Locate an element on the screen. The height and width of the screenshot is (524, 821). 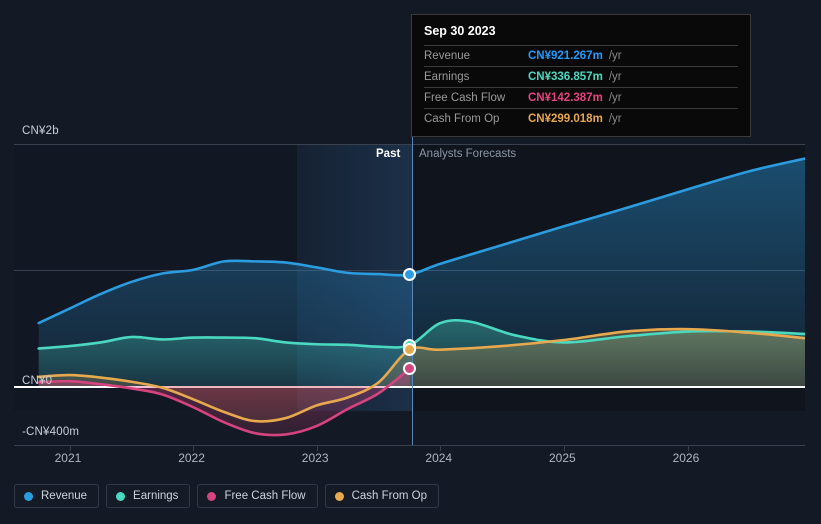
x-axis-label: 2023 is located at coordinates (315, 458).